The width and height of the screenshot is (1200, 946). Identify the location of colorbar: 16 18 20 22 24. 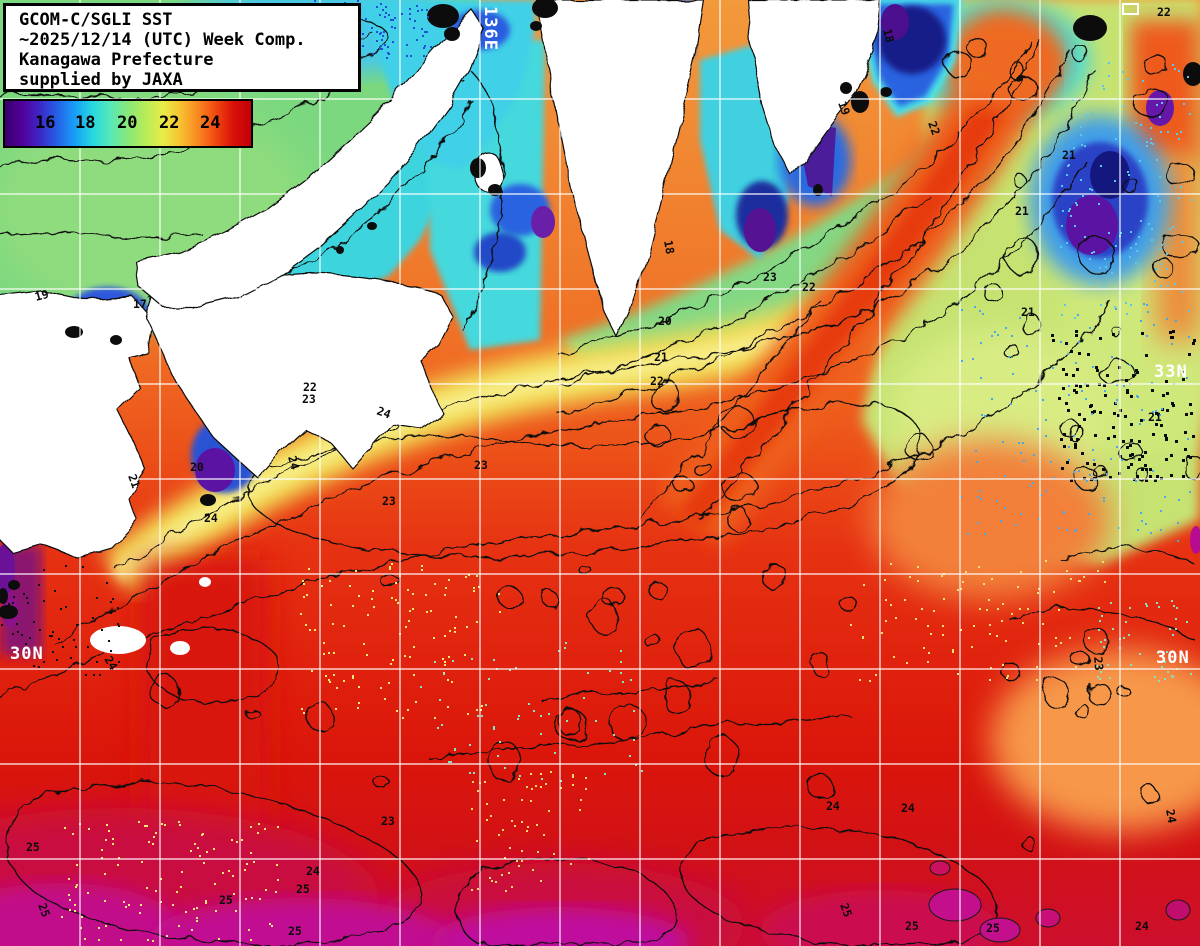
(128, 123).